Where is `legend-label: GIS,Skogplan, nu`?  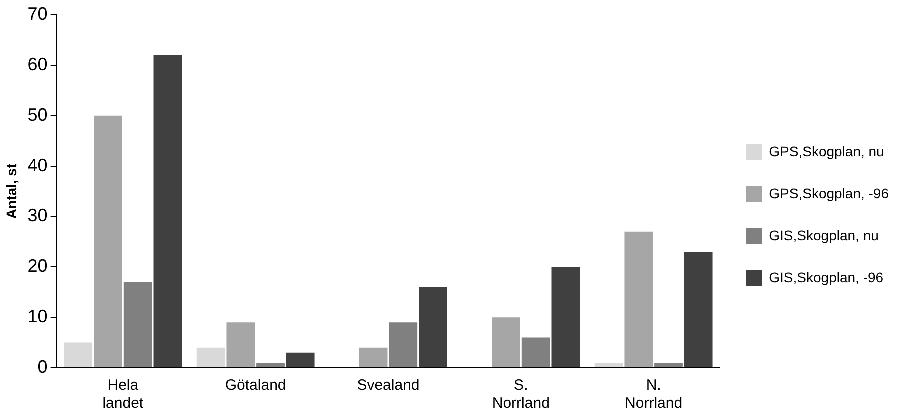 legend-label: GIS,Skogplan, nu is located at coordinates (824, 235).